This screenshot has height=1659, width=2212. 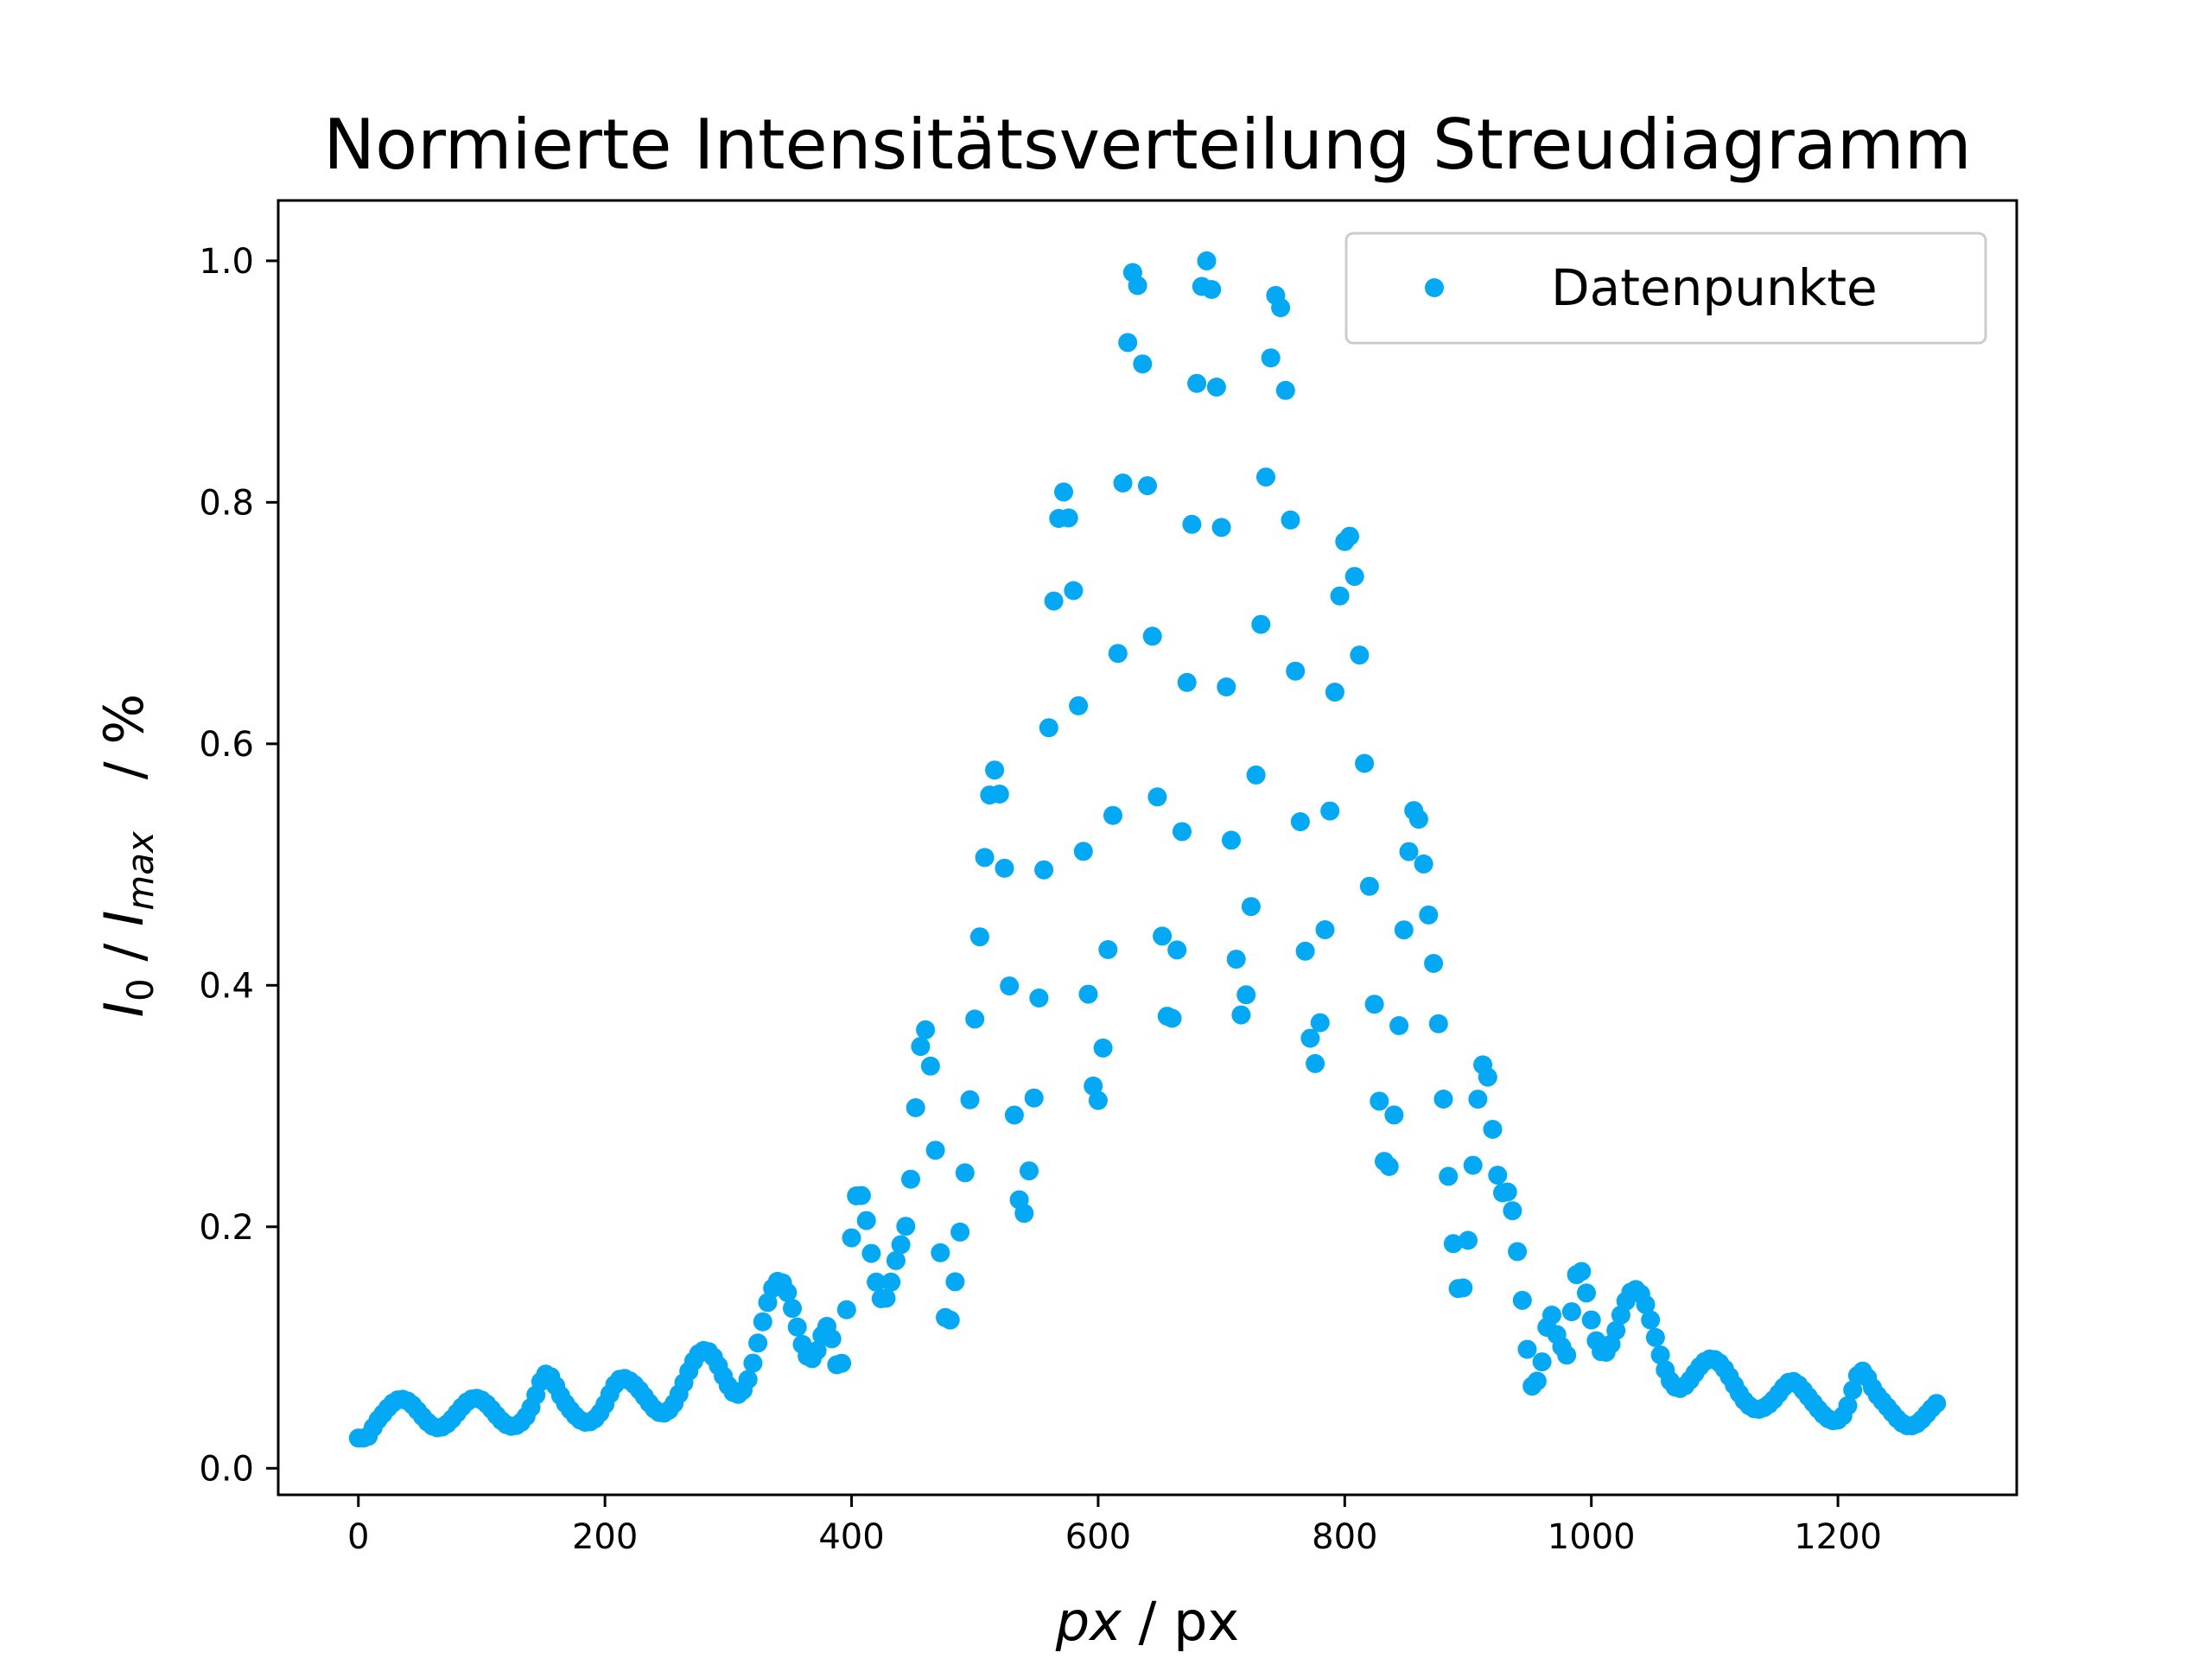 I want to click on y-axis-label-i0-sub: 0, so click(x=140, y=990).